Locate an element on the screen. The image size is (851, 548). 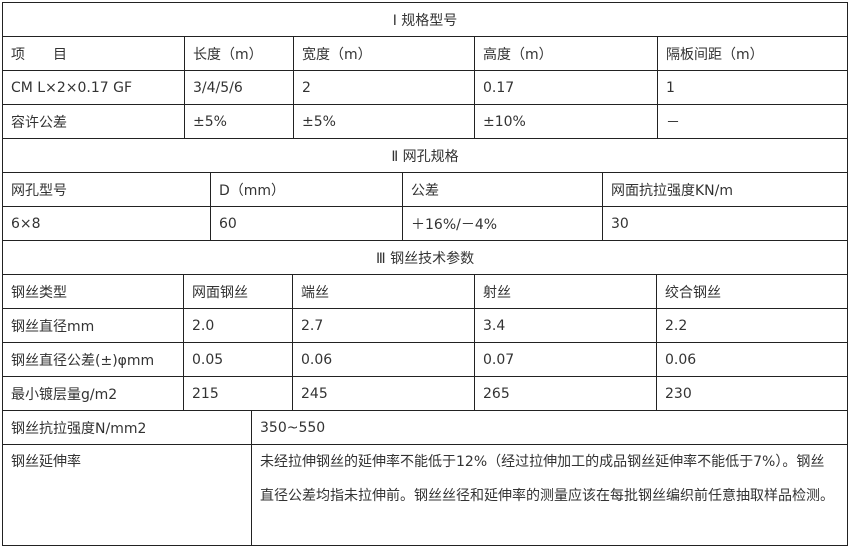
header-cell: 端丝 is located at coordinates (383, 291).